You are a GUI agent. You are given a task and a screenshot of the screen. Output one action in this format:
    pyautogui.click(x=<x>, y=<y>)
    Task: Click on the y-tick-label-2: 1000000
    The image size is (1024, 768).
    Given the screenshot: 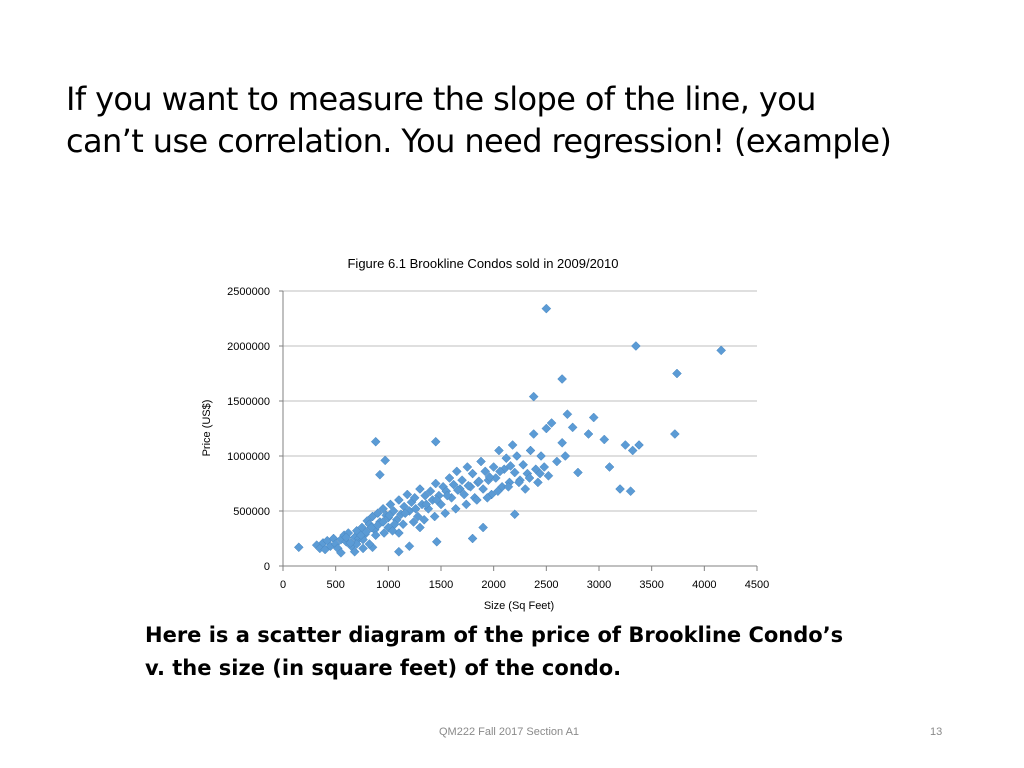 What is the action you would take?
    pyautogui.click(x=248, y=457)
    